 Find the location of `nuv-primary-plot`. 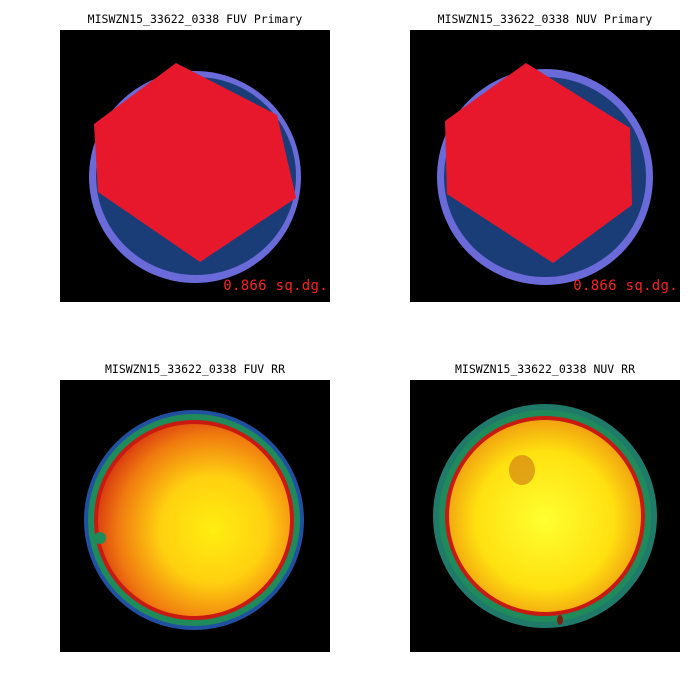

nuv-primary-plot is located at coordinates (545, 174).